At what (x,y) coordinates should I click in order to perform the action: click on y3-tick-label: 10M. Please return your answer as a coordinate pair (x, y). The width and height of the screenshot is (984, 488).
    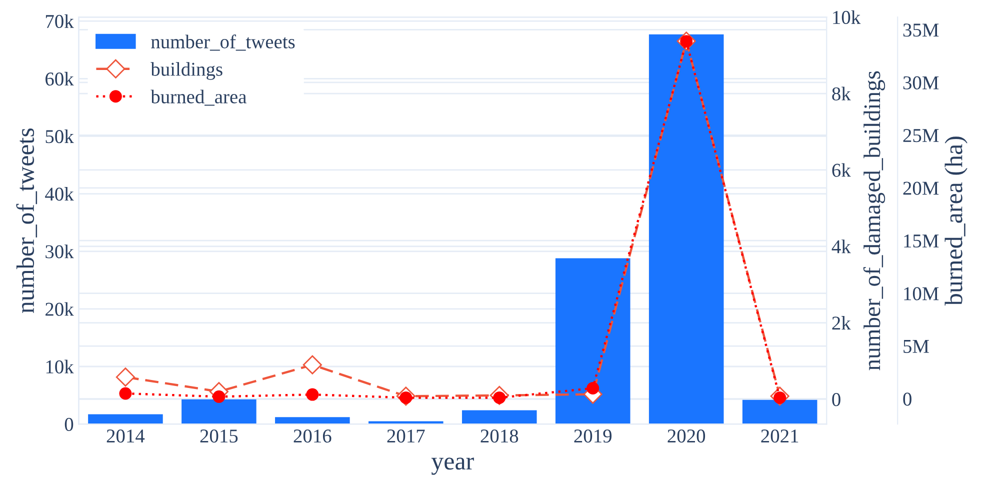
    Looking at the image, I should click on (921, 293).